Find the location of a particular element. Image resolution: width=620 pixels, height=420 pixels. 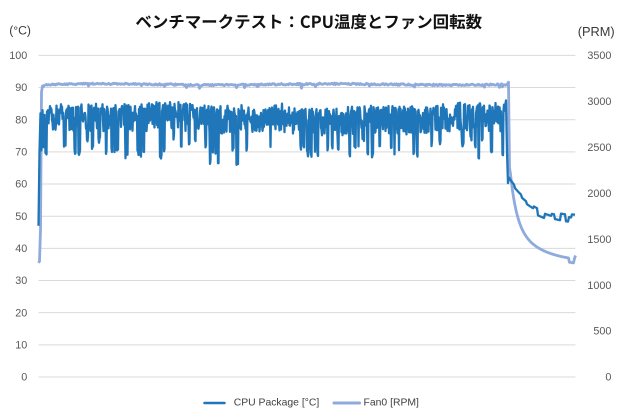

svg-text: 1000 is located at coordinates (599, 286).